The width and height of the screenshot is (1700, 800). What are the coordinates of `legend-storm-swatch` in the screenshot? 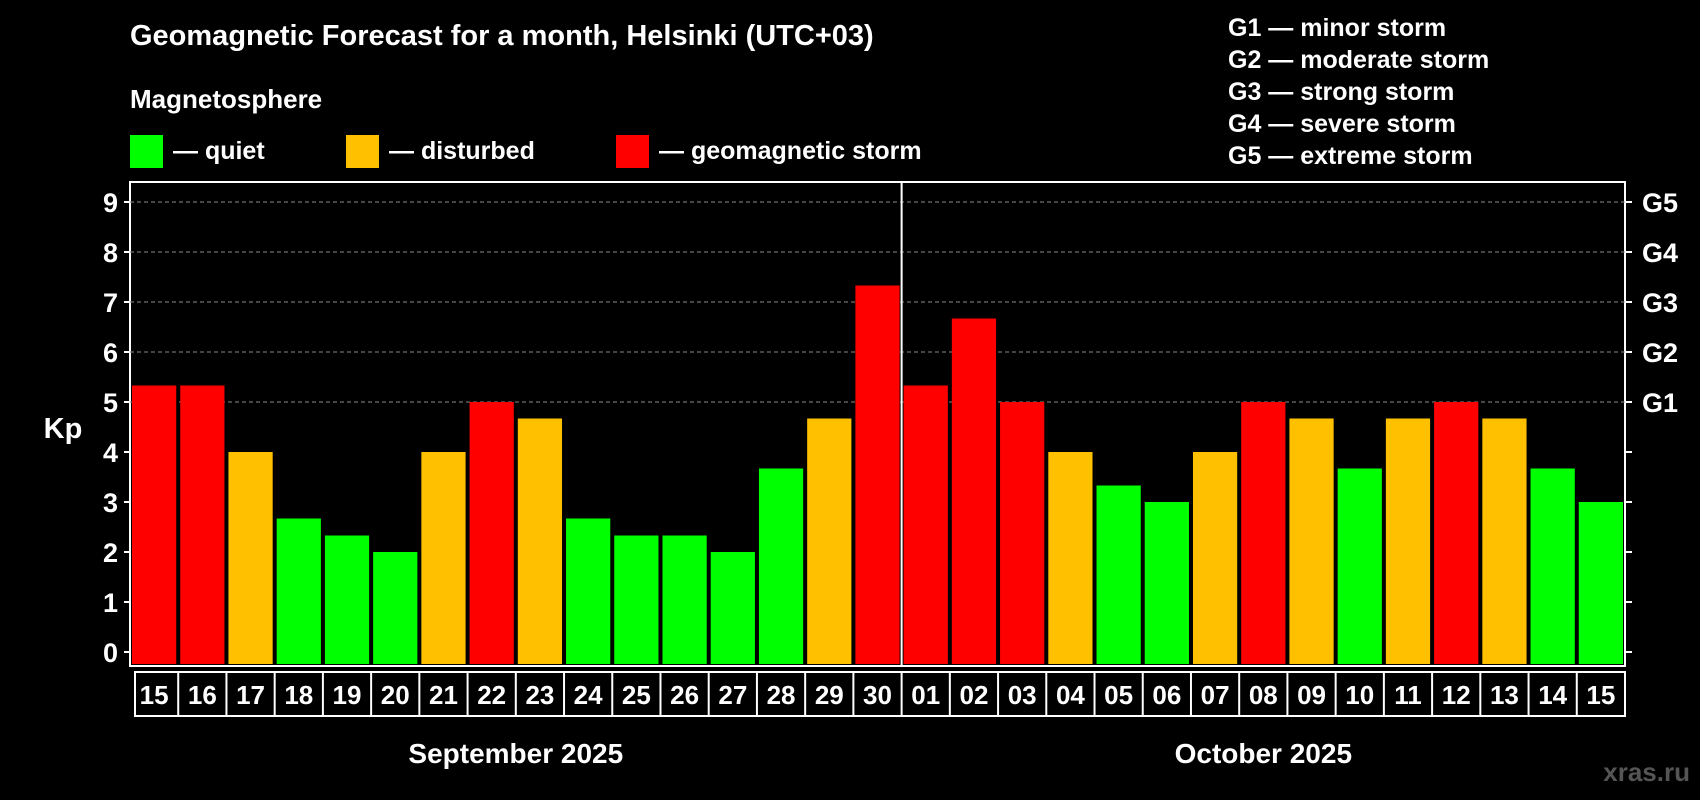 It's located at (632, 151).